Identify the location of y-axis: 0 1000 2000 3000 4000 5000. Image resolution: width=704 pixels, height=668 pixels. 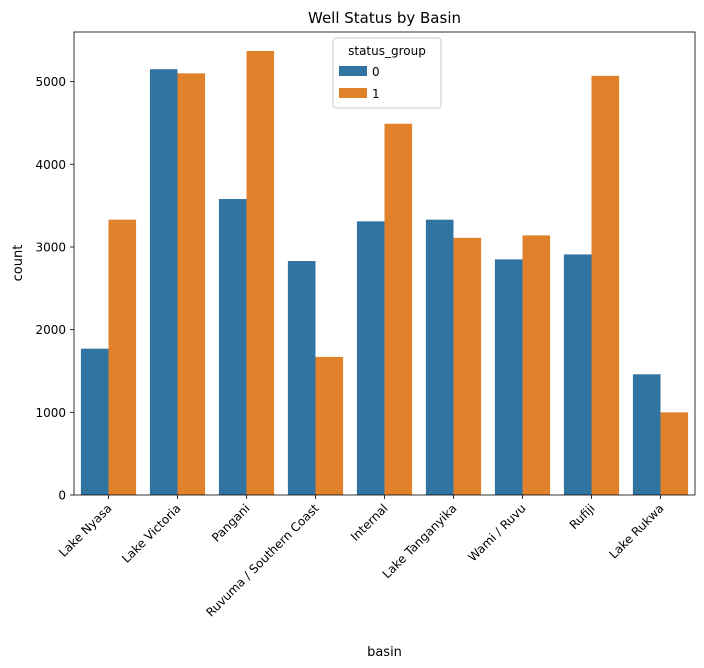
(54, 289).